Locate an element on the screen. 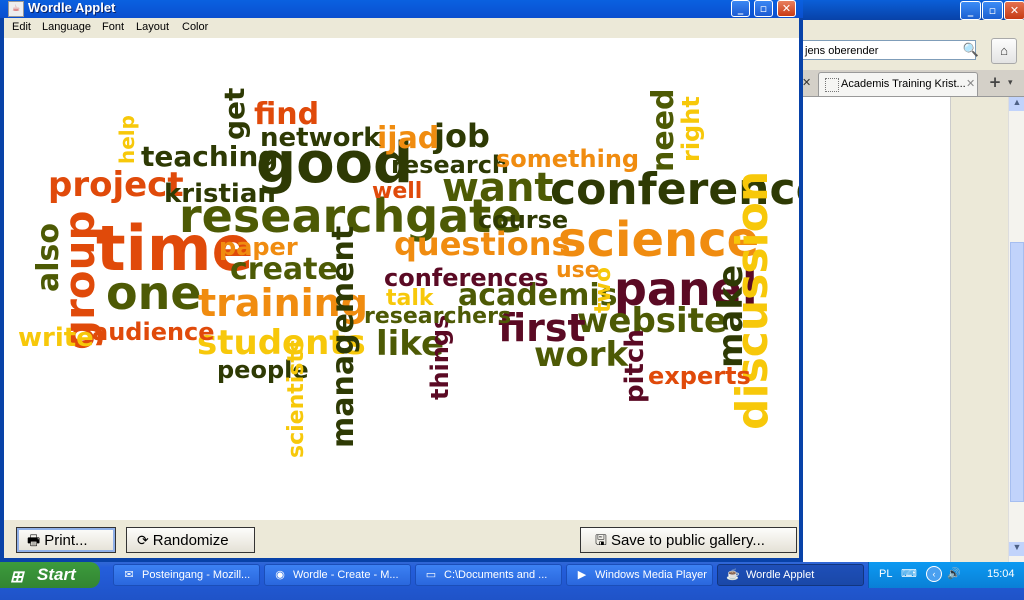  menu-language: Language is located at coordinates (66, 27).